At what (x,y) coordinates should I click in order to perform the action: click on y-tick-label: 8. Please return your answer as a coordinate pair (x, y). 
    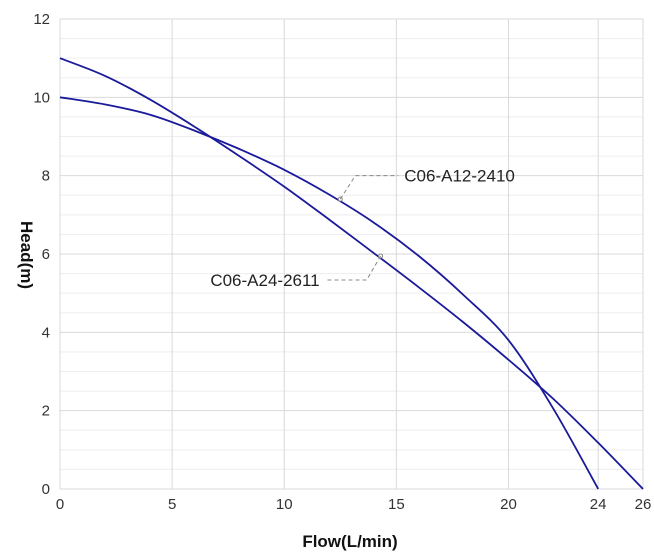
    Looking at the image, I should click on (46, 176).